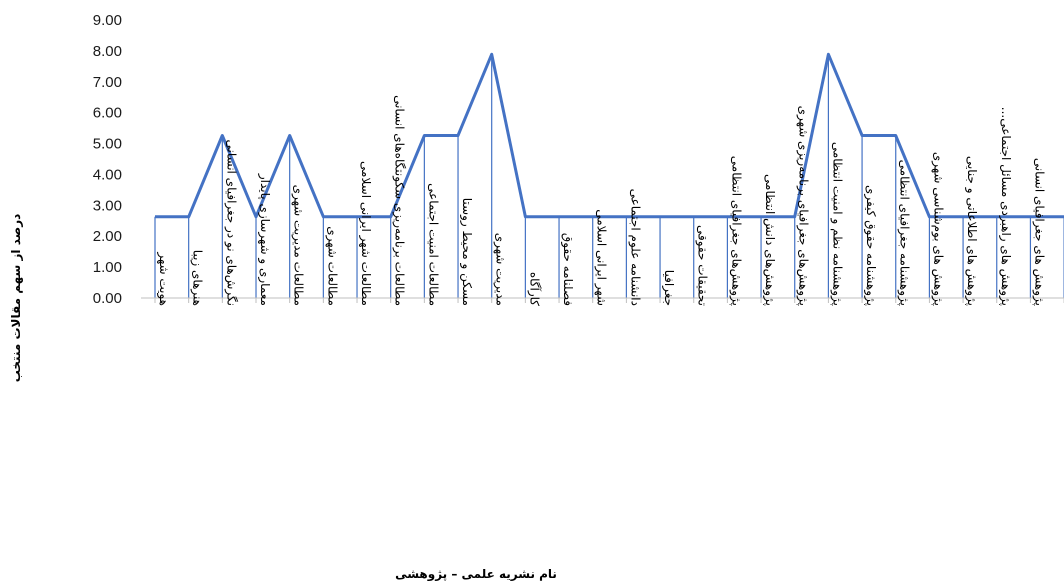 This screenshot has height=585, width=1064. I want to click on category-label: کارآگاه, so click(534, 289).